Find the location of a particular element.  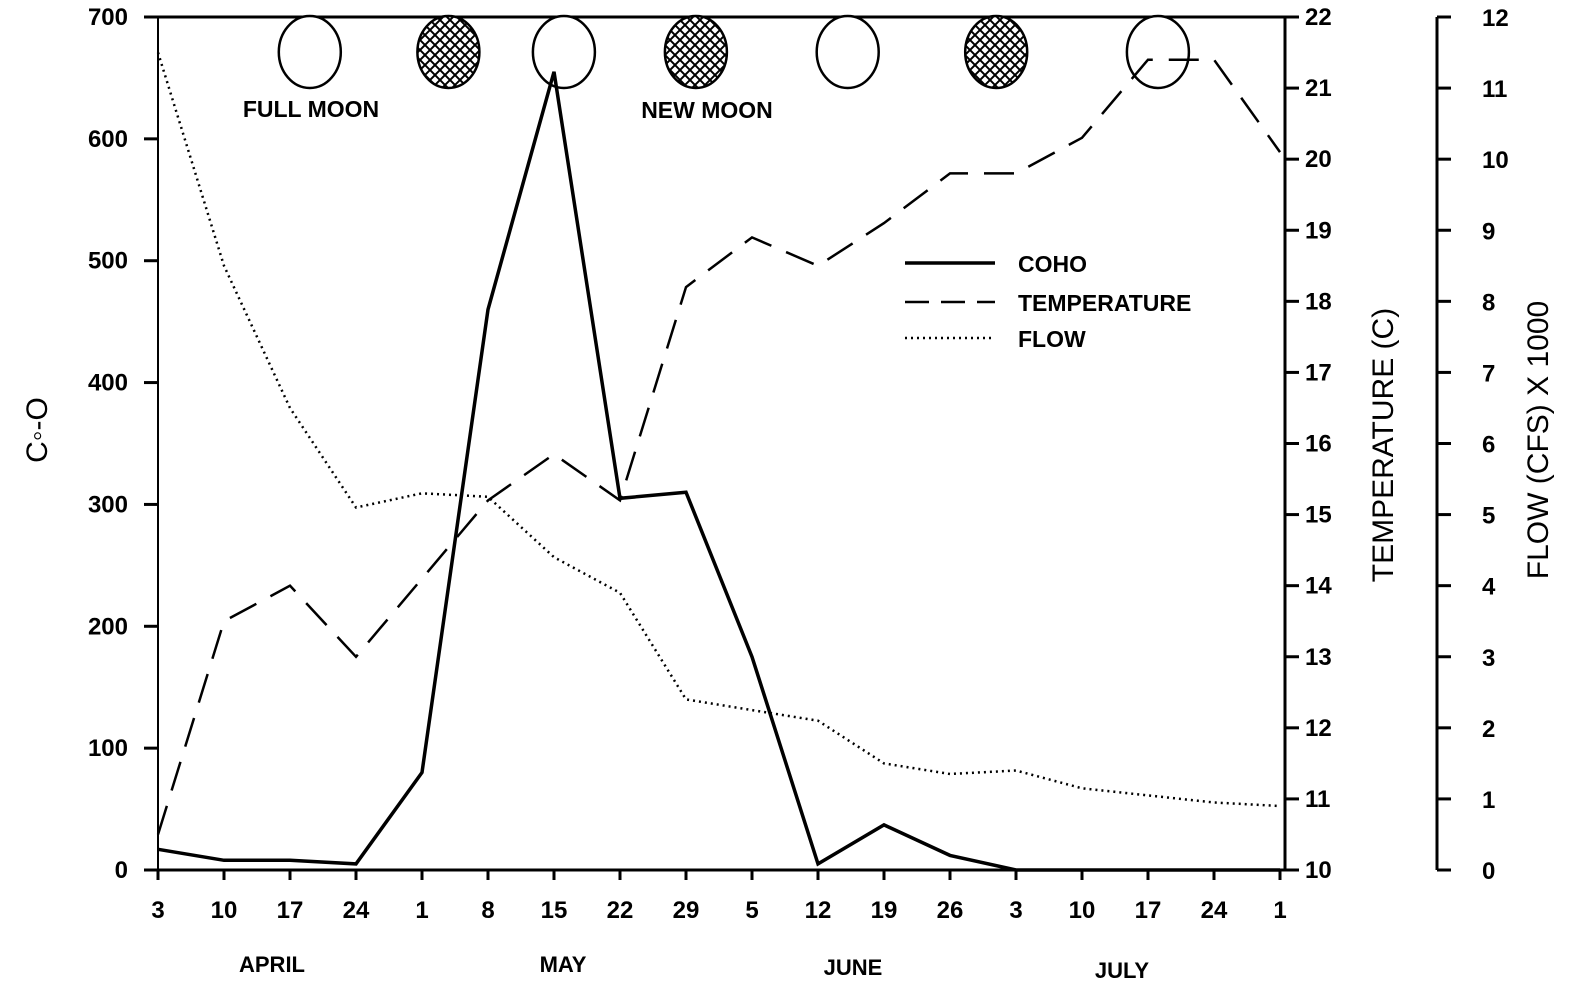

legend-label-flow: FLOW is located at coordinates (1052, 339).